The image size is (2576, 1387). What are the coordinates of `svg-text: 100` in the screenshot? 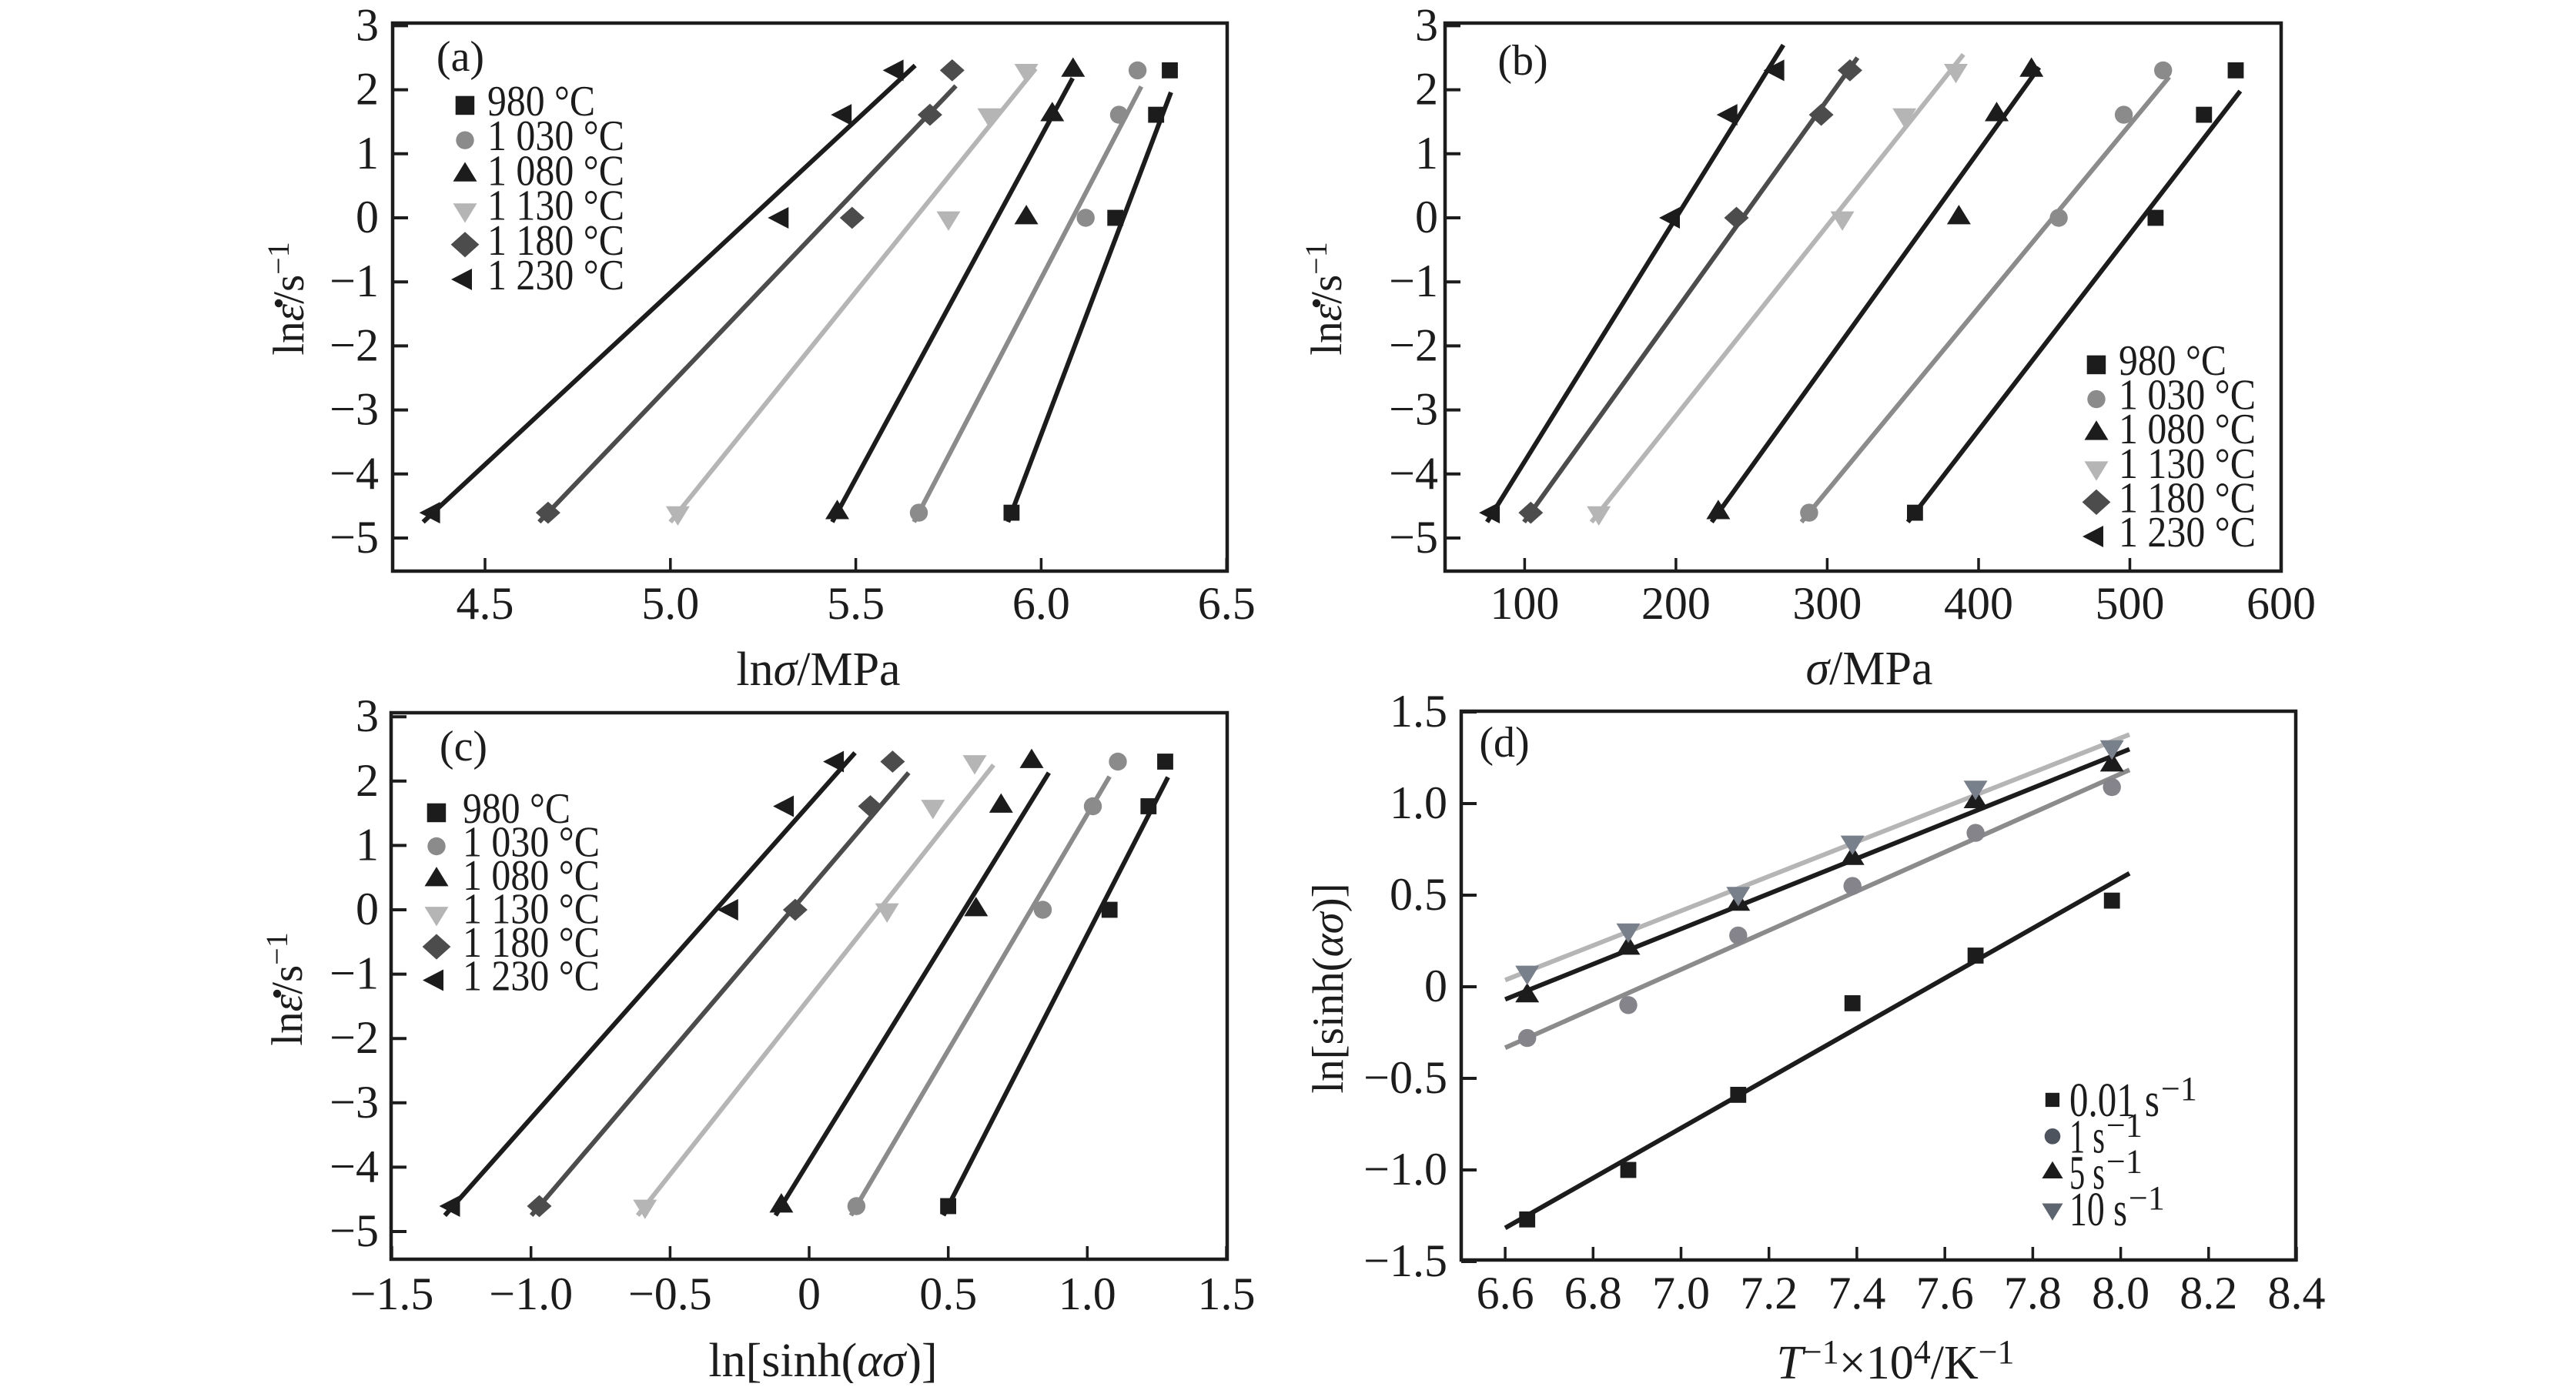 It's located at (1524, 603).